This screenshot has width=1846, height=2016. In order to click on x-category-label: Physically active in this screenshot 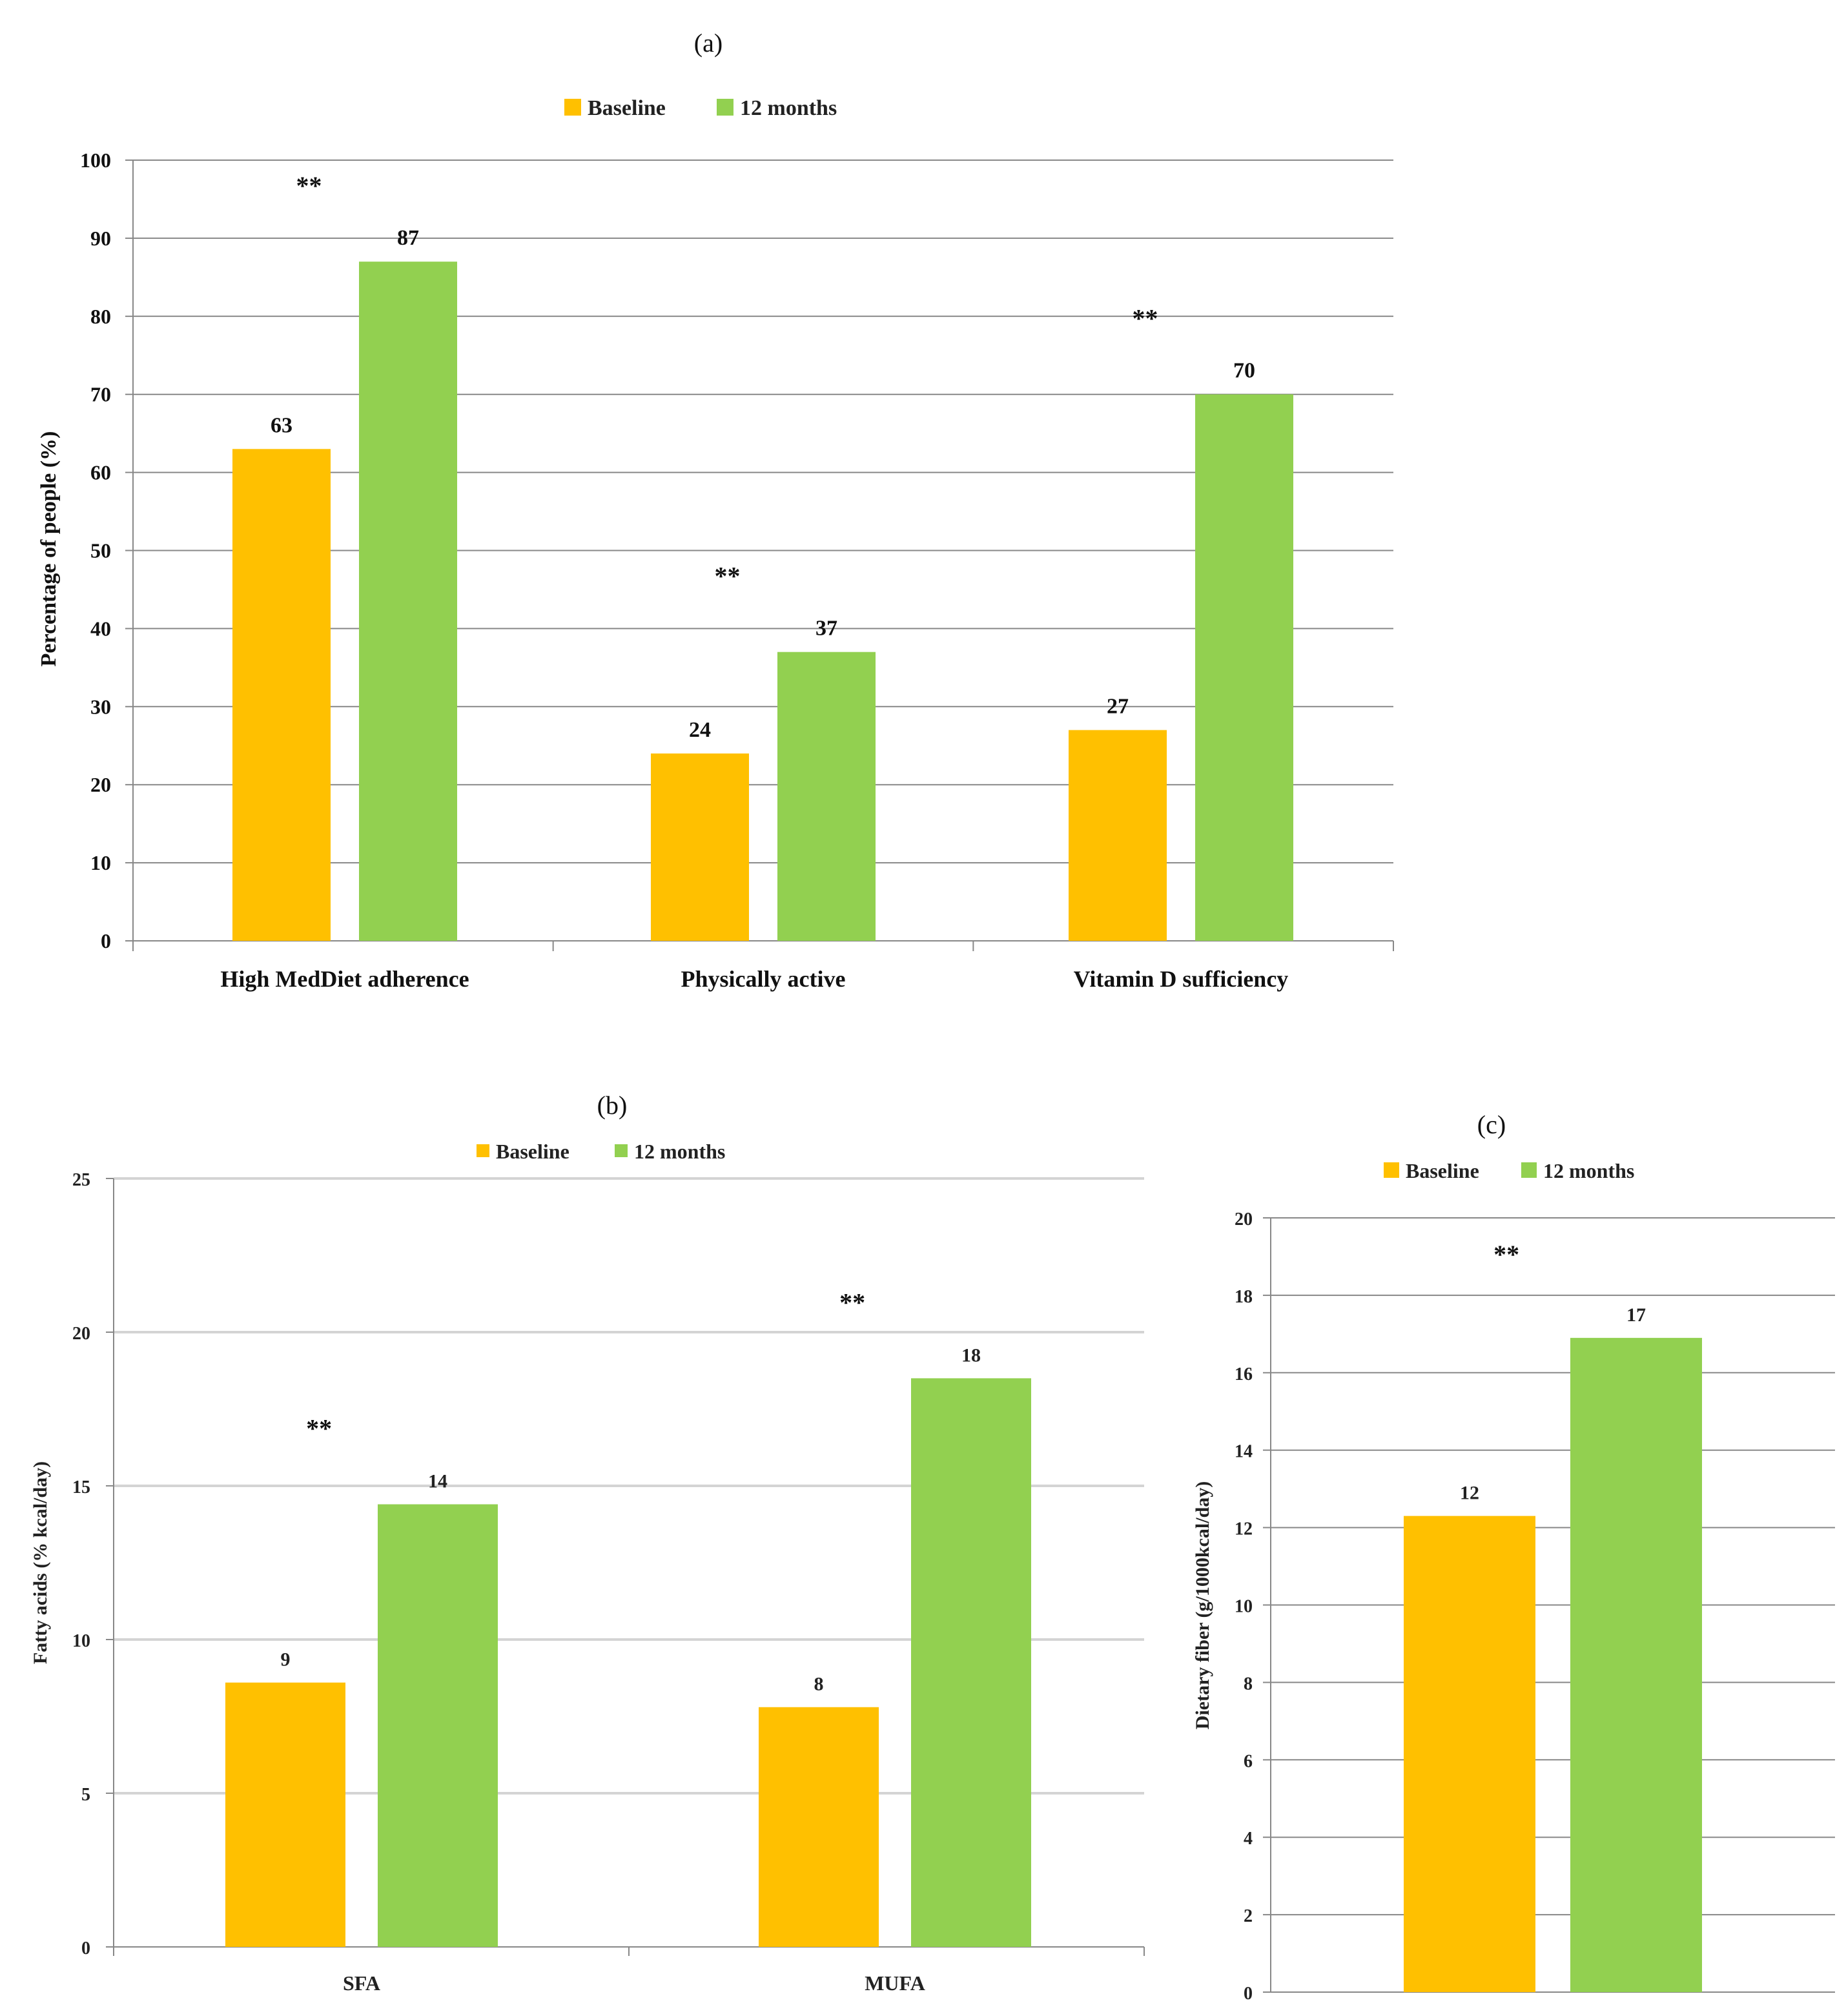, I will do `click(763, 979)`.